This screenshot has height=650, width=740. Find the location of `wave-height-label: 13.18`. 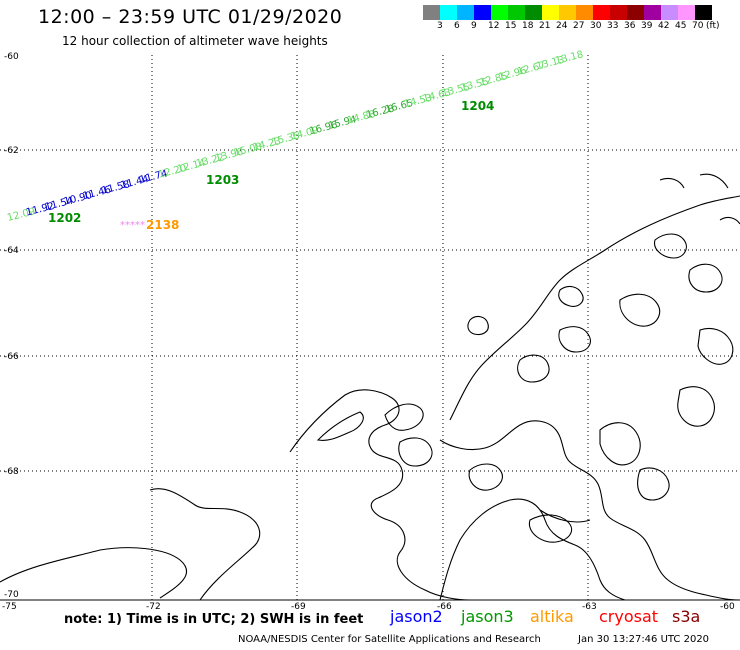

wave-height-label: 13.18 is located at coordinates (569, 58).